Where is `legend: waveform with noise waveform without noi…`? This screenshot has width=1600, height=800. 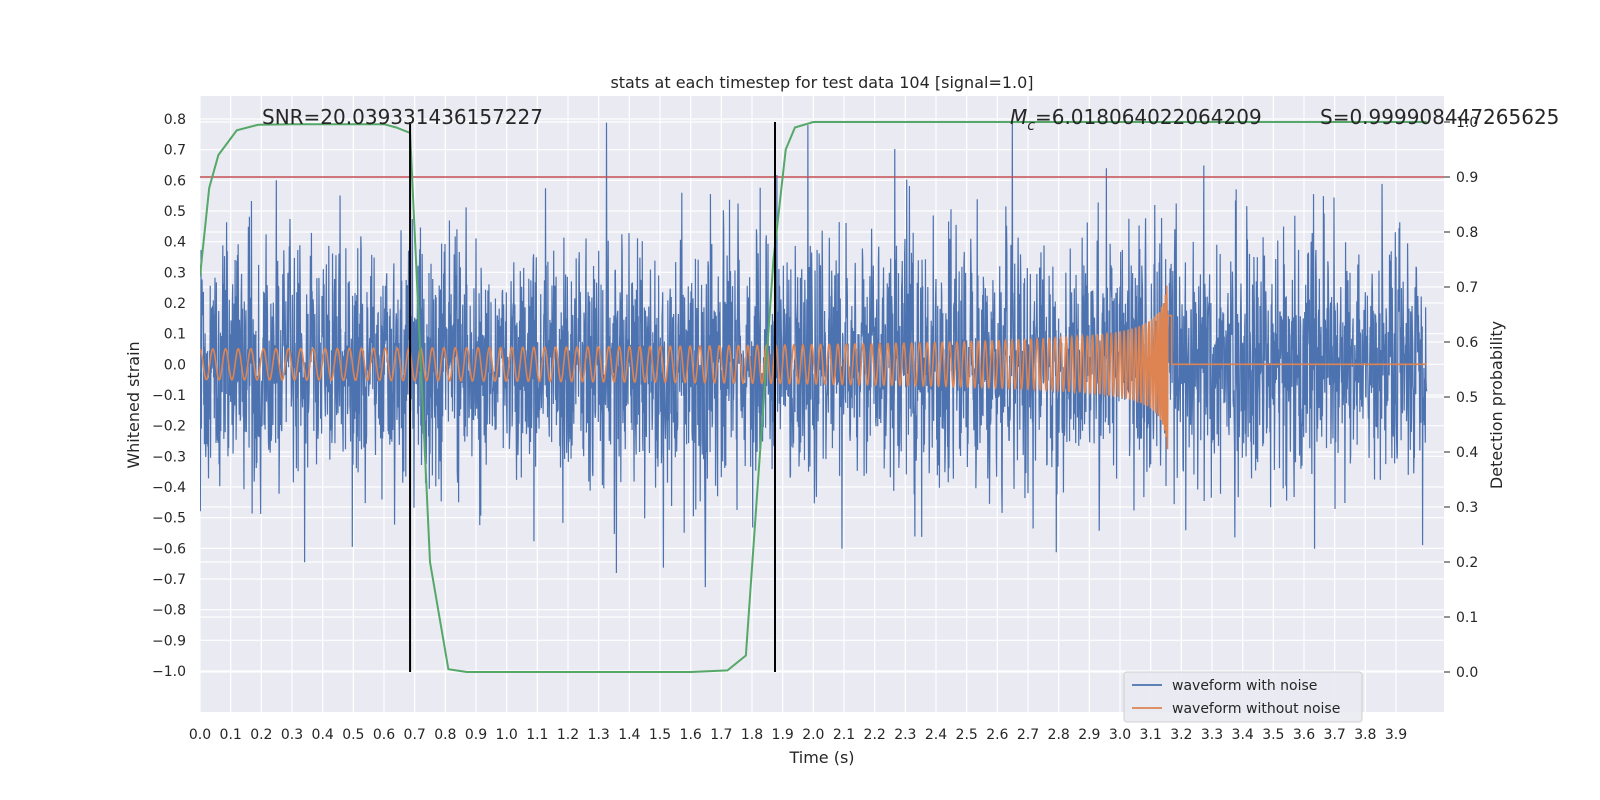
legend: waveform with noise waveform without noi… is located at coordinates (1243, 697).